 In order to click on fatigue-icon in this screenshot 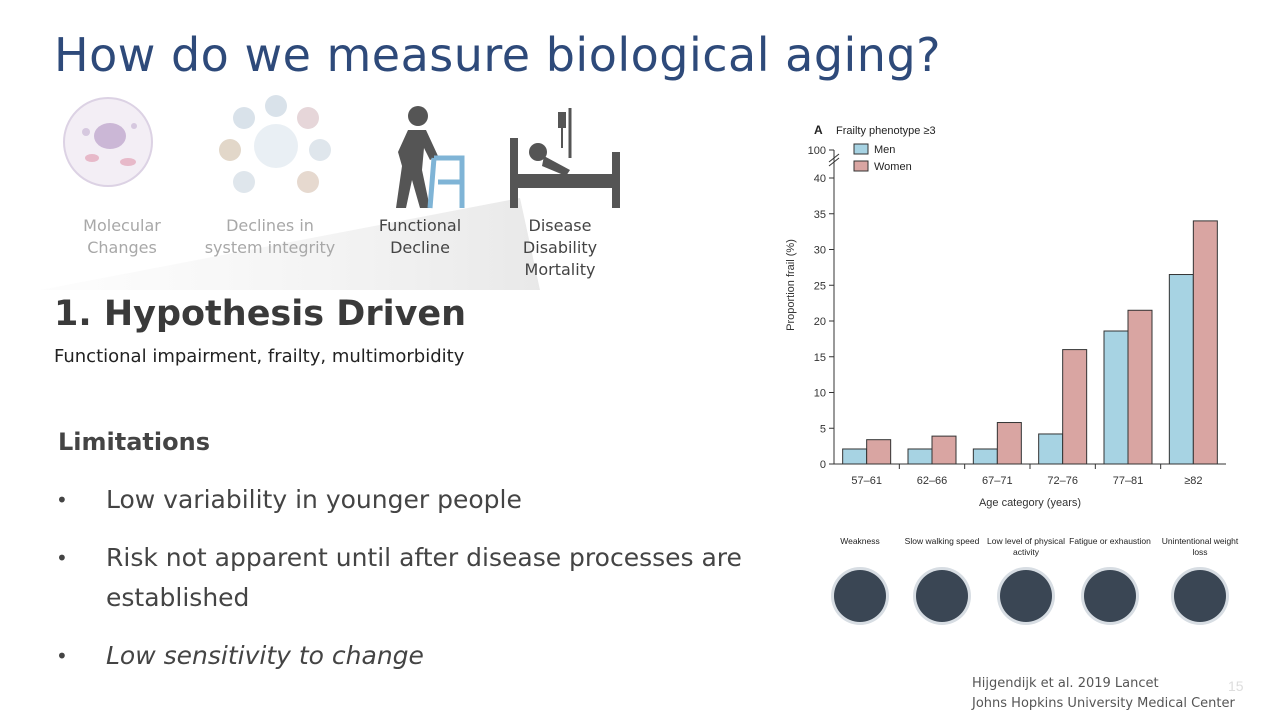, I will do `click(1110, 596)`.